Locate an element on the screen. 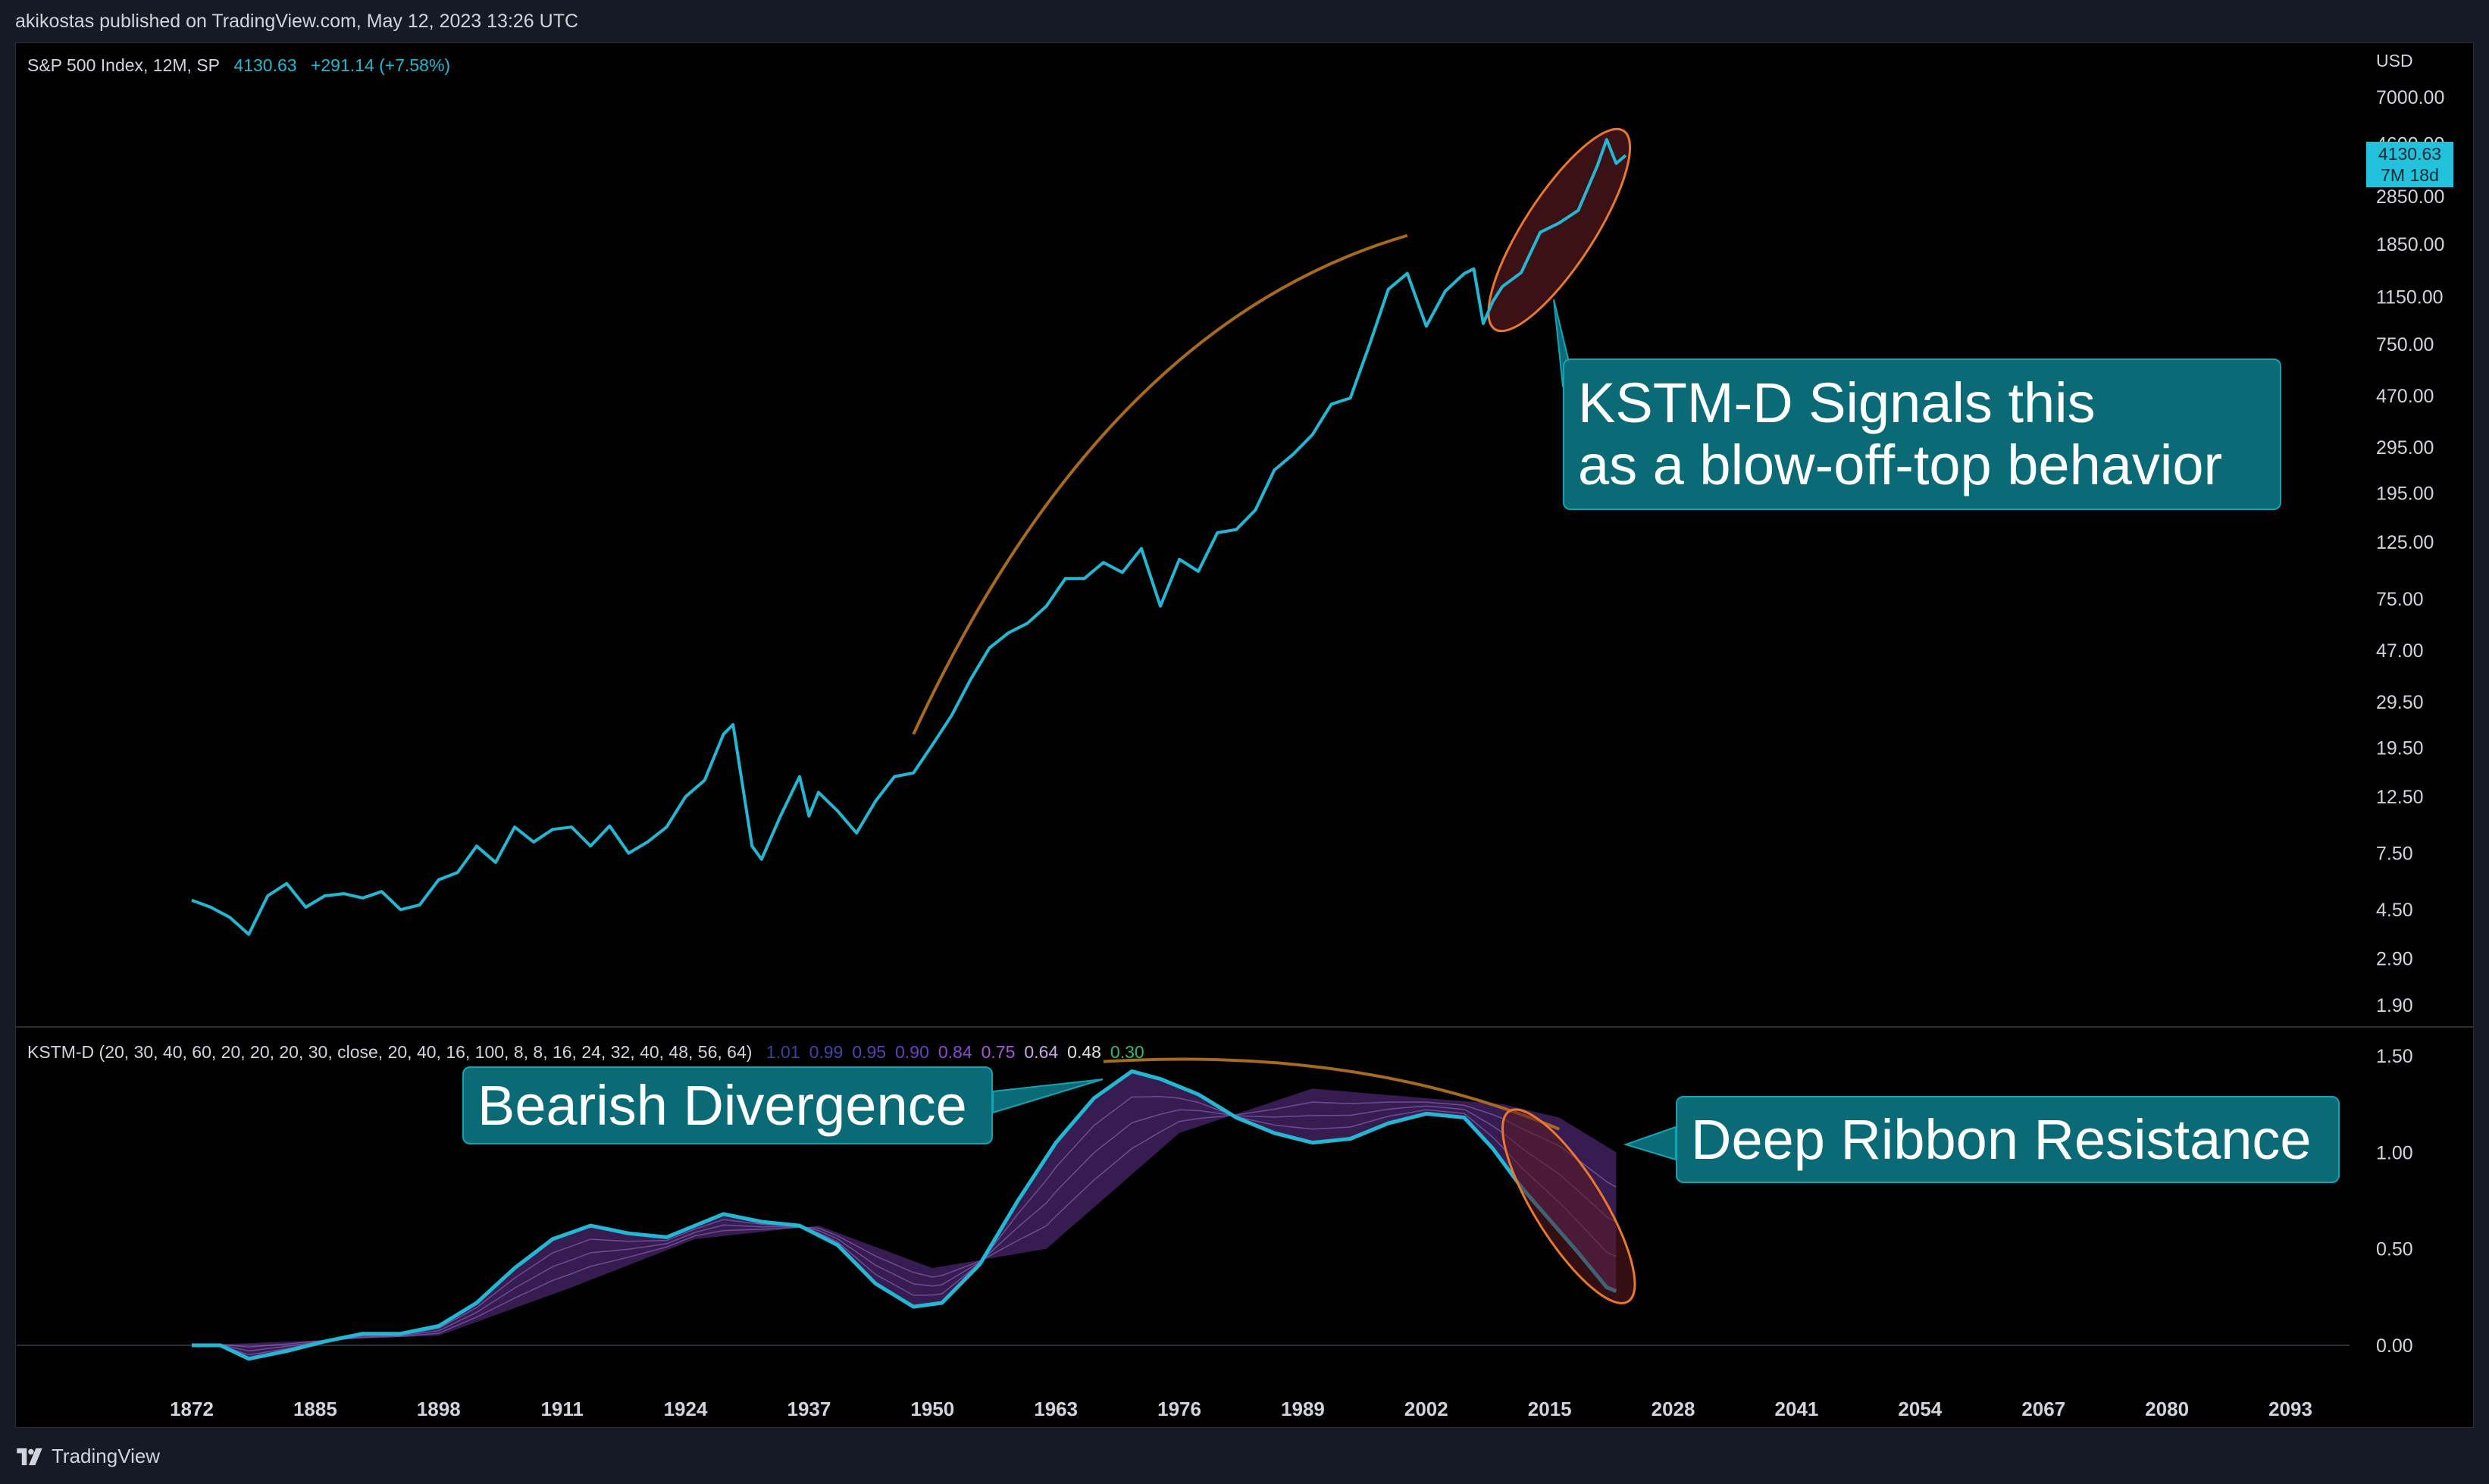 This screenshot has height=1484, width=2489. callout-line-2: as a blow-off-top behavior is located at coordinates (1900, 465).